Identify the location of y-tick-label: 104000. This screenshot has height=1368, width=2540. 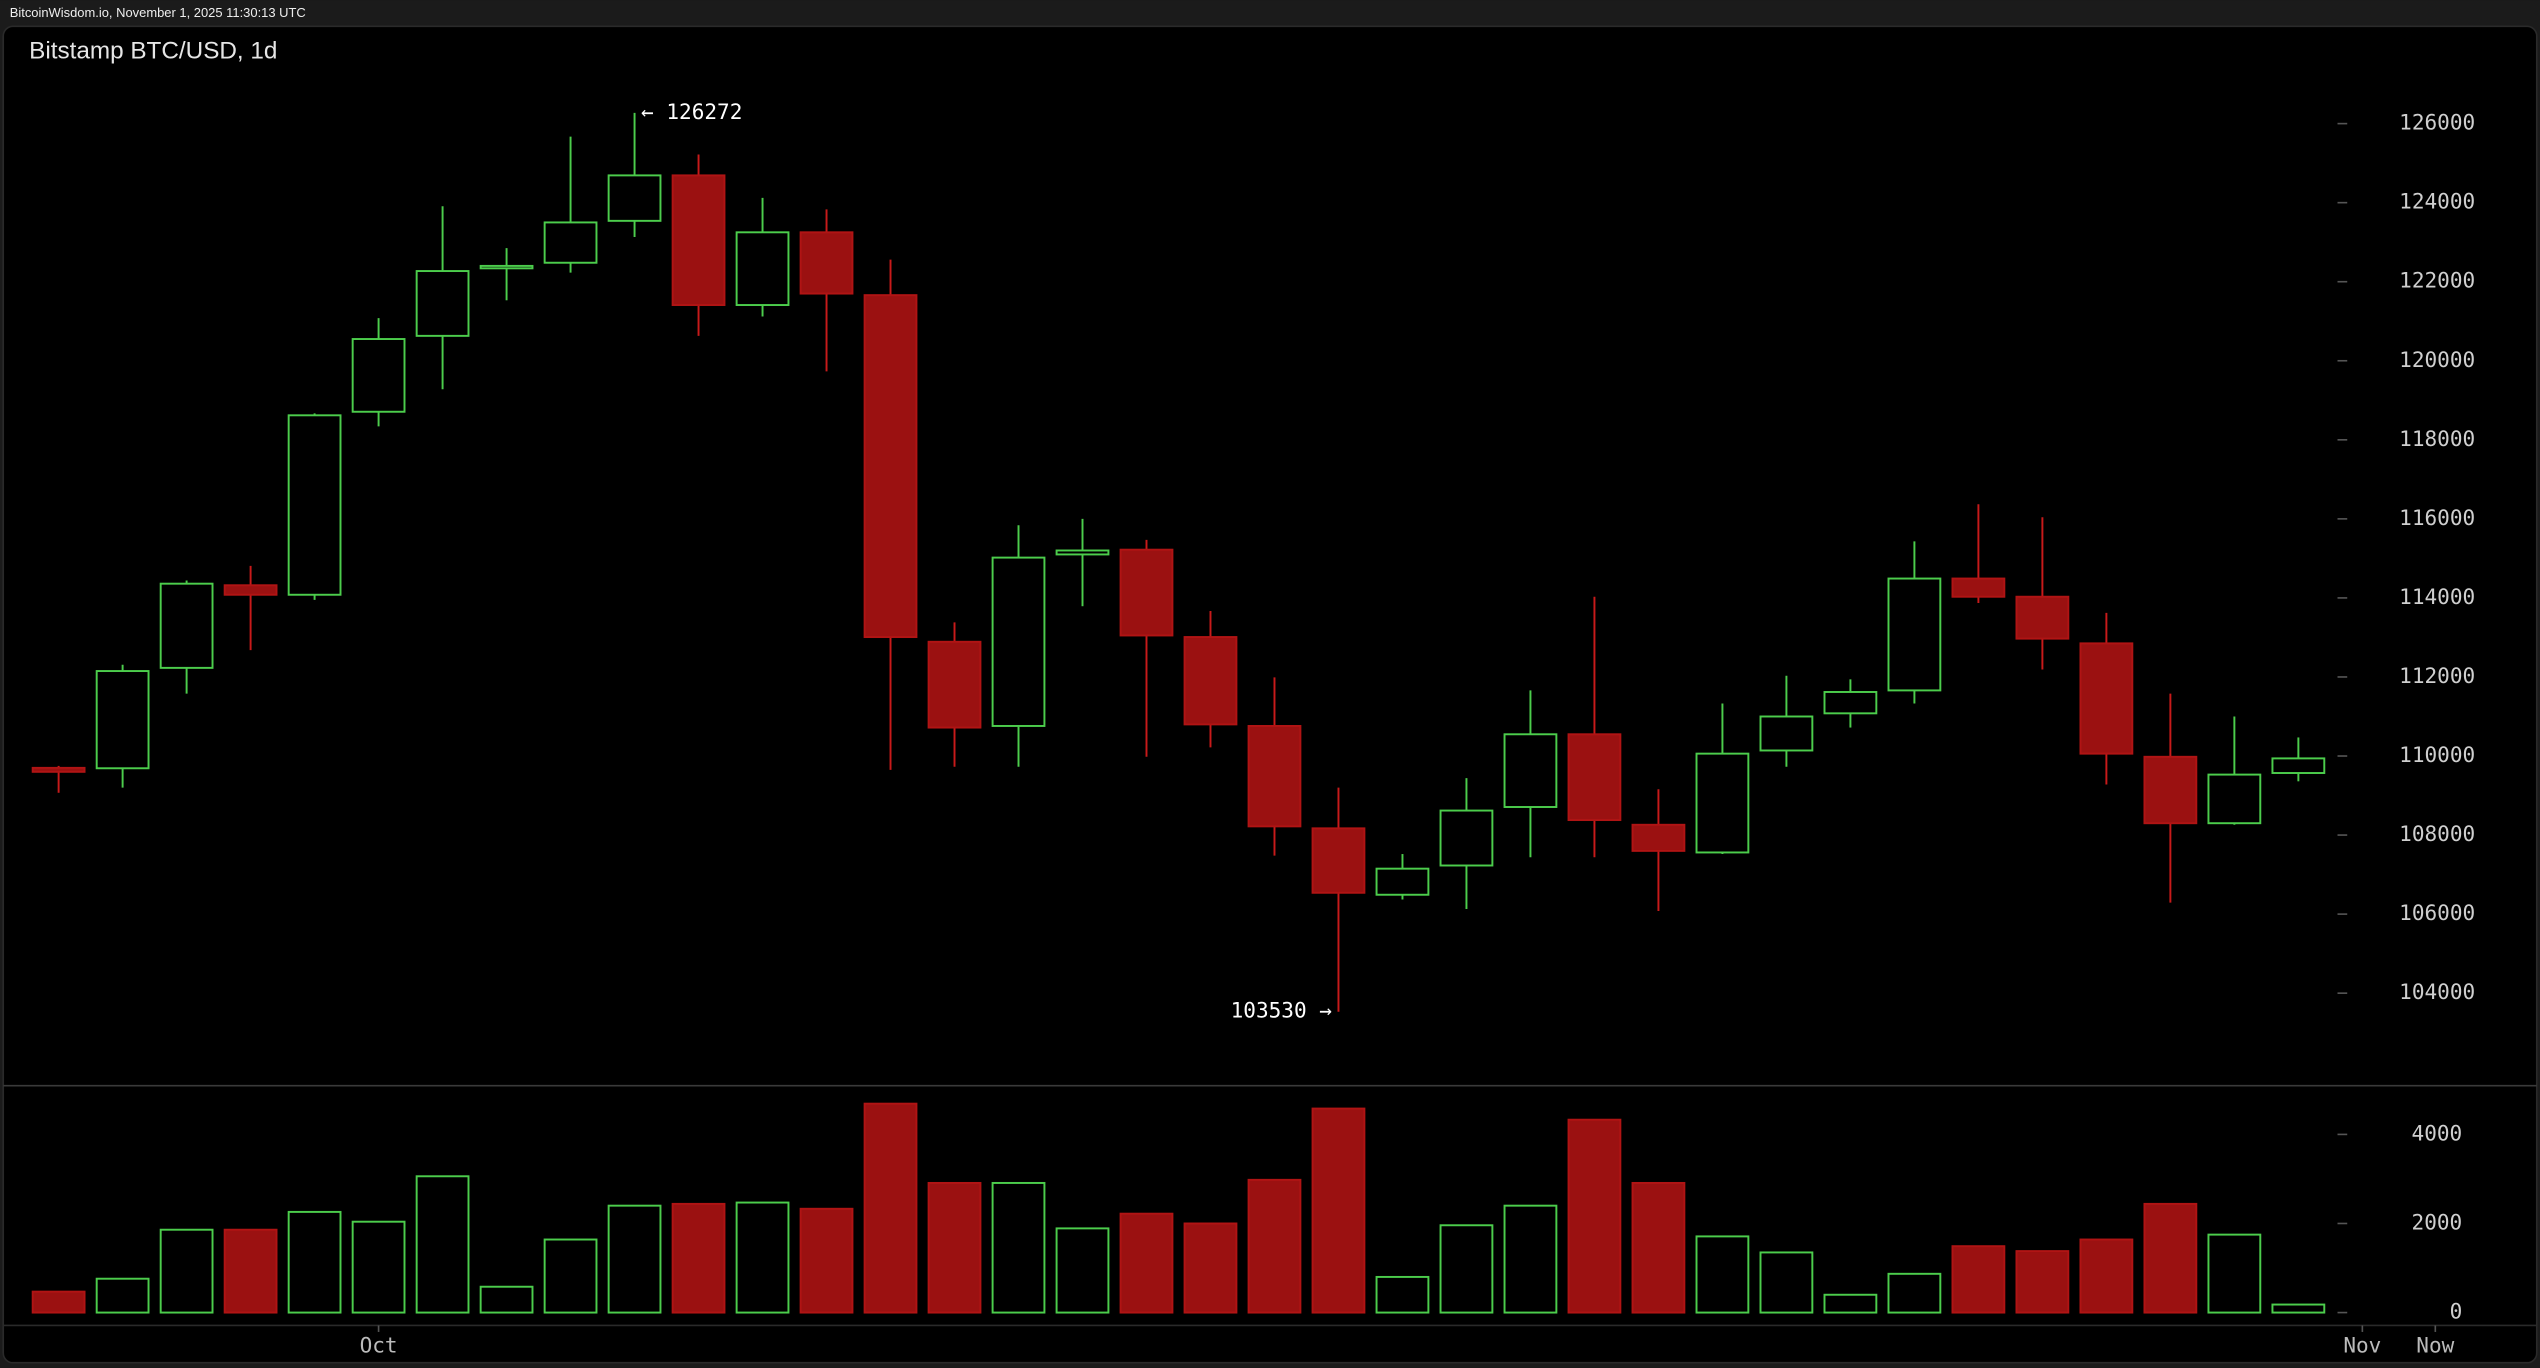
(2437, 991).